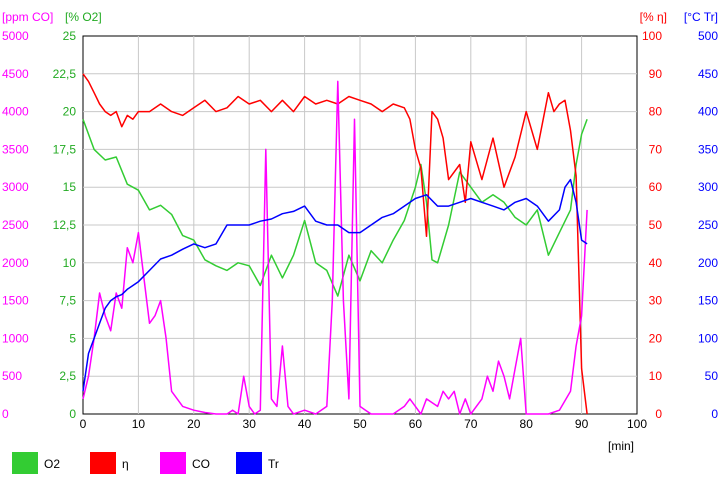  What do you see at coordinates (67, 376) in the screenshot?
I see `y-tick-label-o2: 2,5` at bounding box center [67, 376].